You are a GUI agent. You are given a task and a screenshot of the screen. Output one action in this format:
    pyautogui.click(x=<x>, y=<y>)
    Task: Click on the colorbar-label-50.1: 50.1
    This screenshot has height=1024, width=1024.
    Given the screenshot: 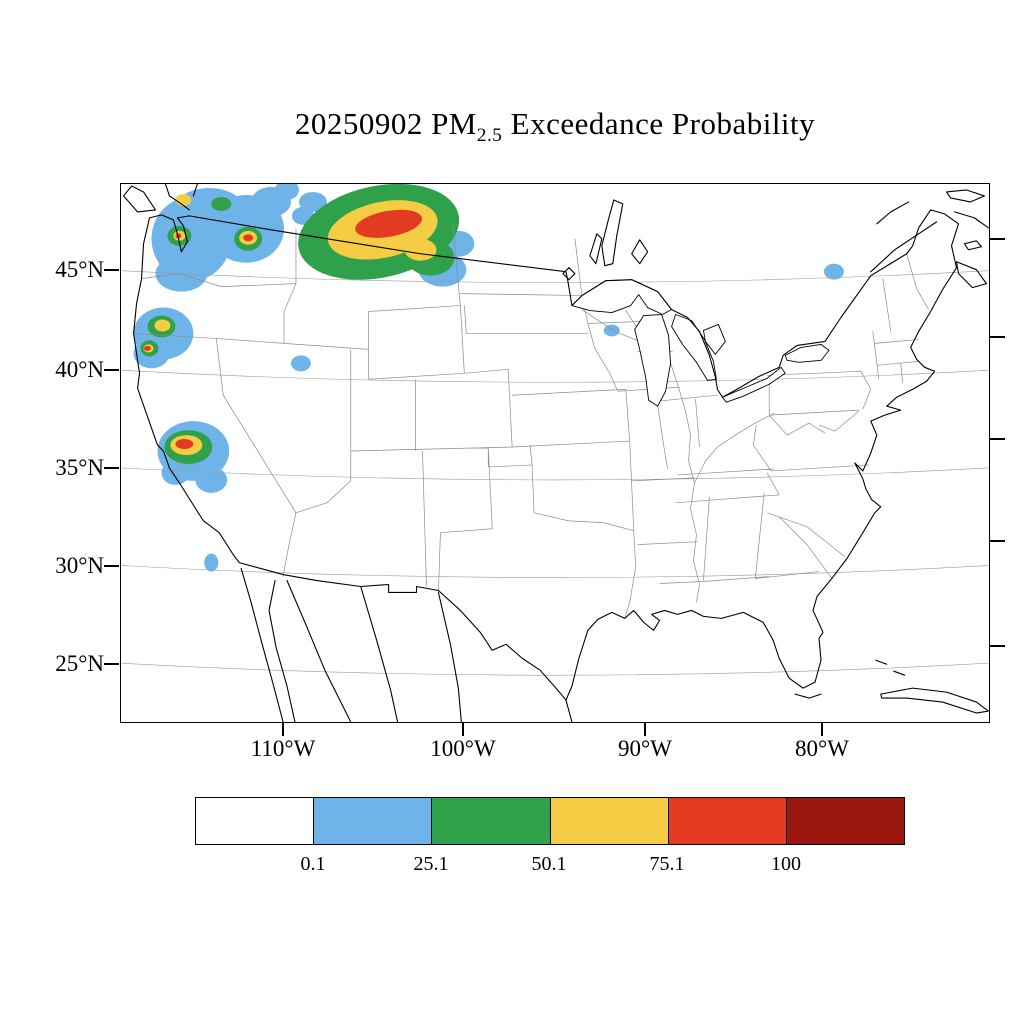 What is the action you would take?
    pyautogui.click(x=549, y=864)
    